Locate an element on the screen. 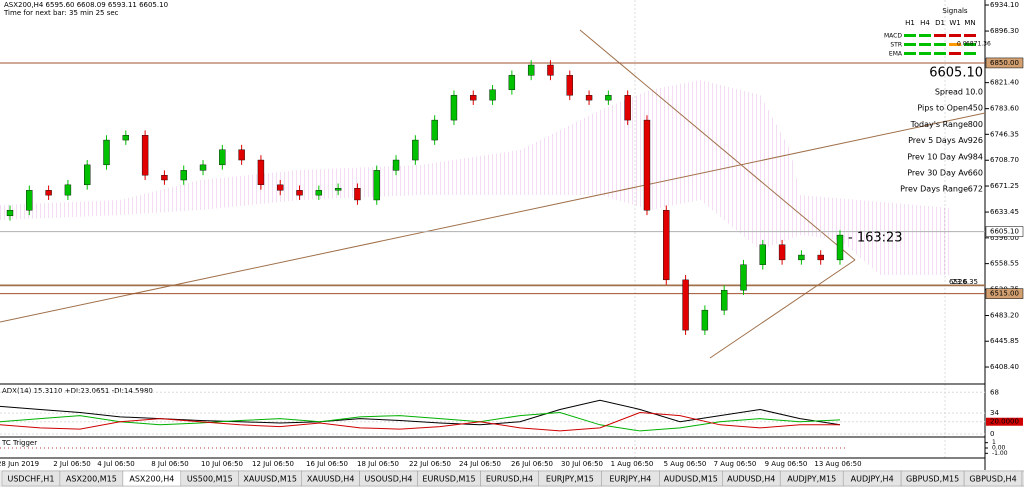  signal-col: D1 is located at coordinates (940, 23).